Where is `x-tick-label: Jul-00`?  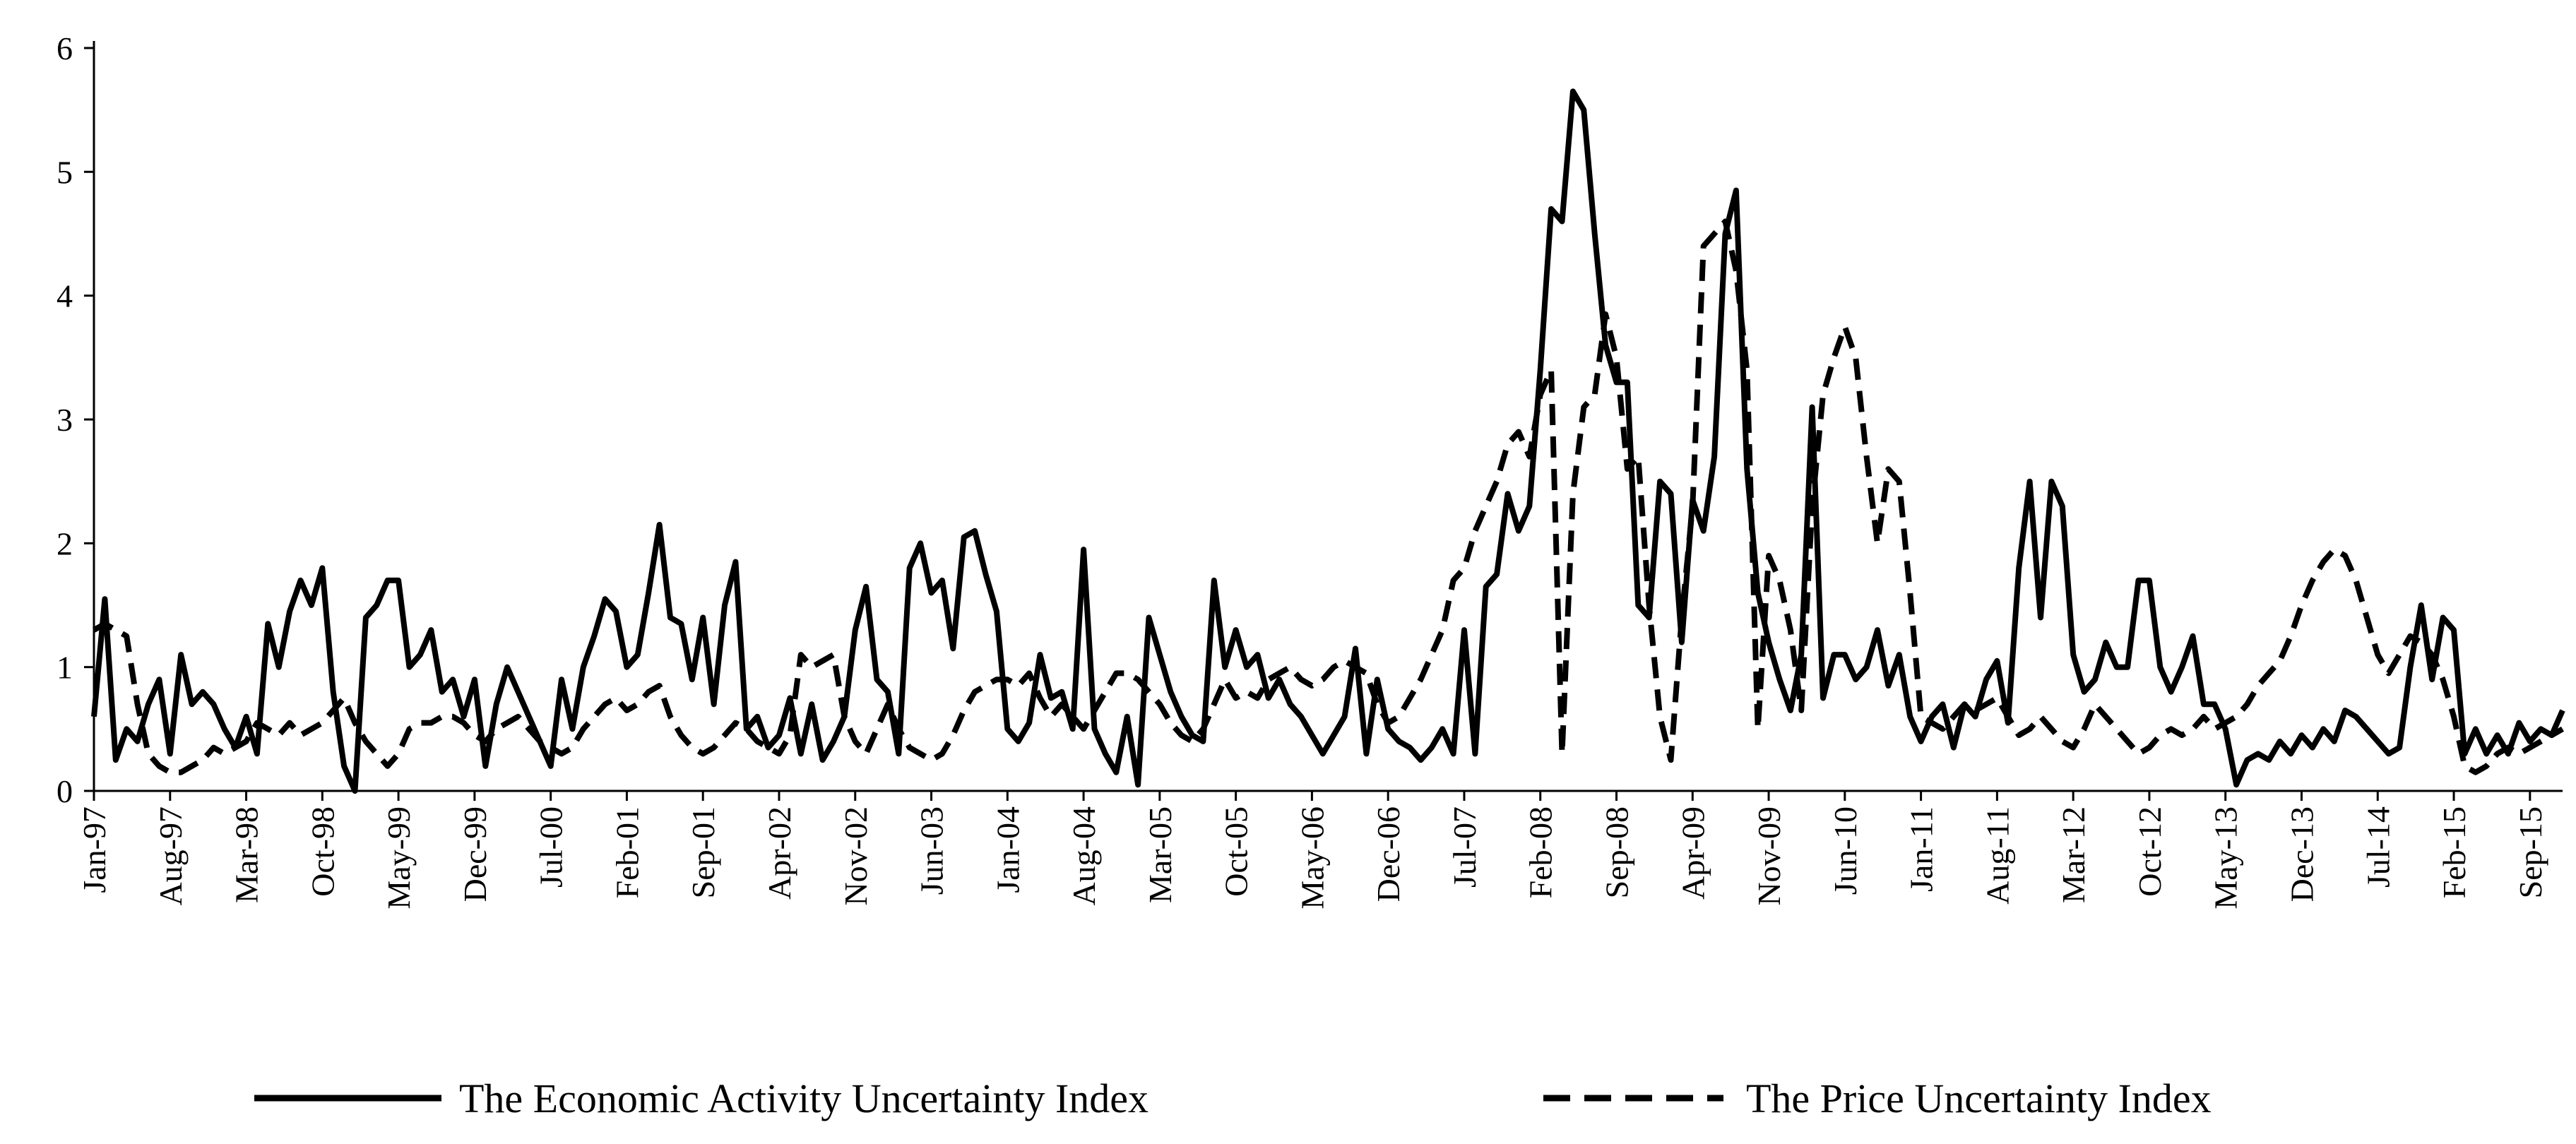 x-tick-label: Jul-00 is located at coordinates (551, 847).